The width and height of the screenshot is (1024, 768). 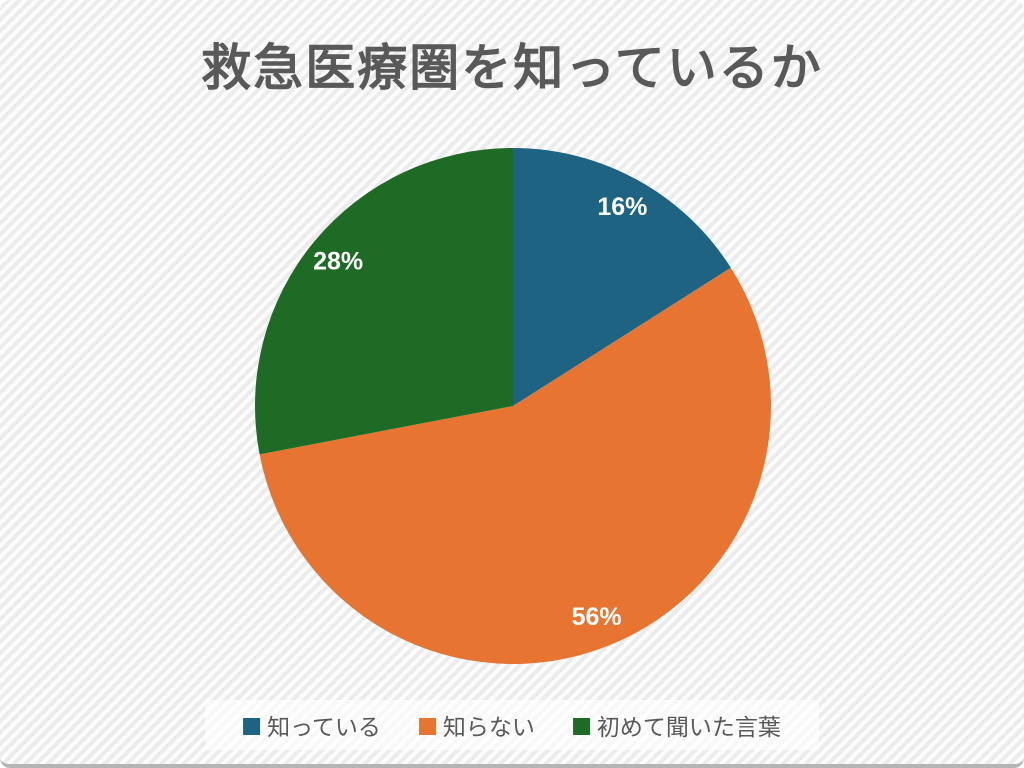 I want to click on chart-title: 救急医療圏を知っているか, so click(x=512, y=68).